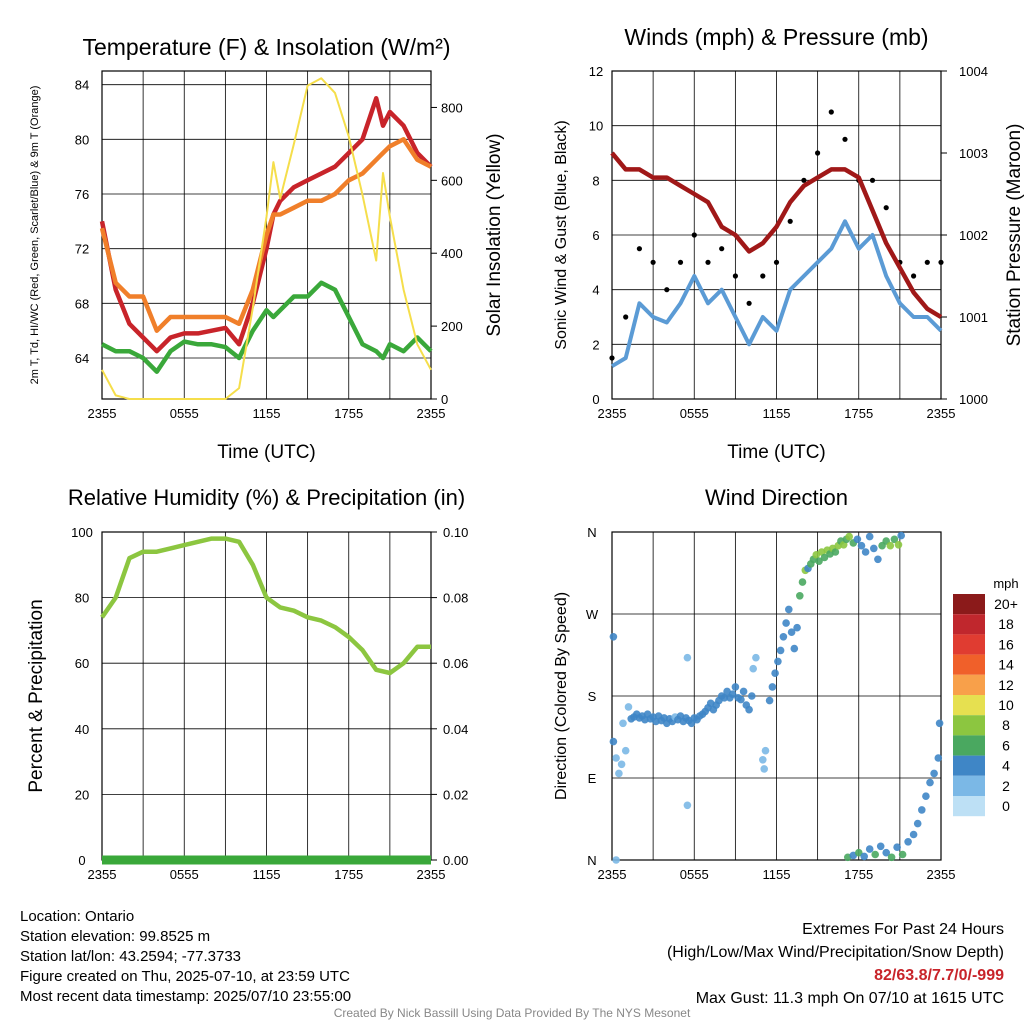 This screenshot has width=1024, height=1024. What do you see at coordinates (265, 606) in the screenshot?
I see `rh-line` at bounding box center [265, 606].